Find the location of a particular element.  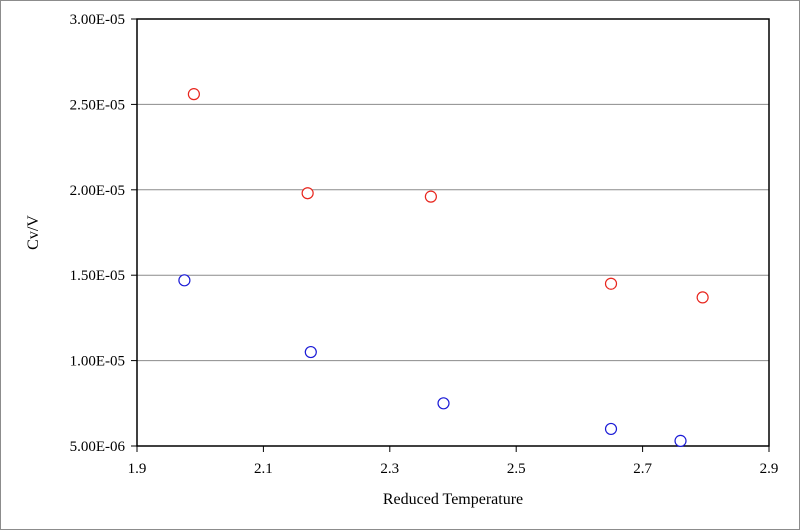

x-tick-label: 2.5 is located at coordinates (516, 469).